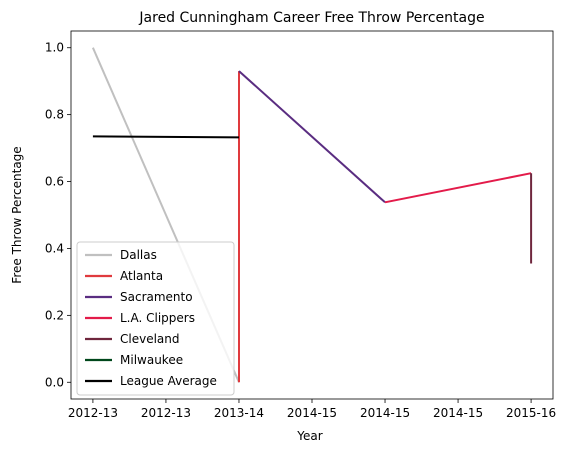  I want to click on legend-box, so click(155, 318).